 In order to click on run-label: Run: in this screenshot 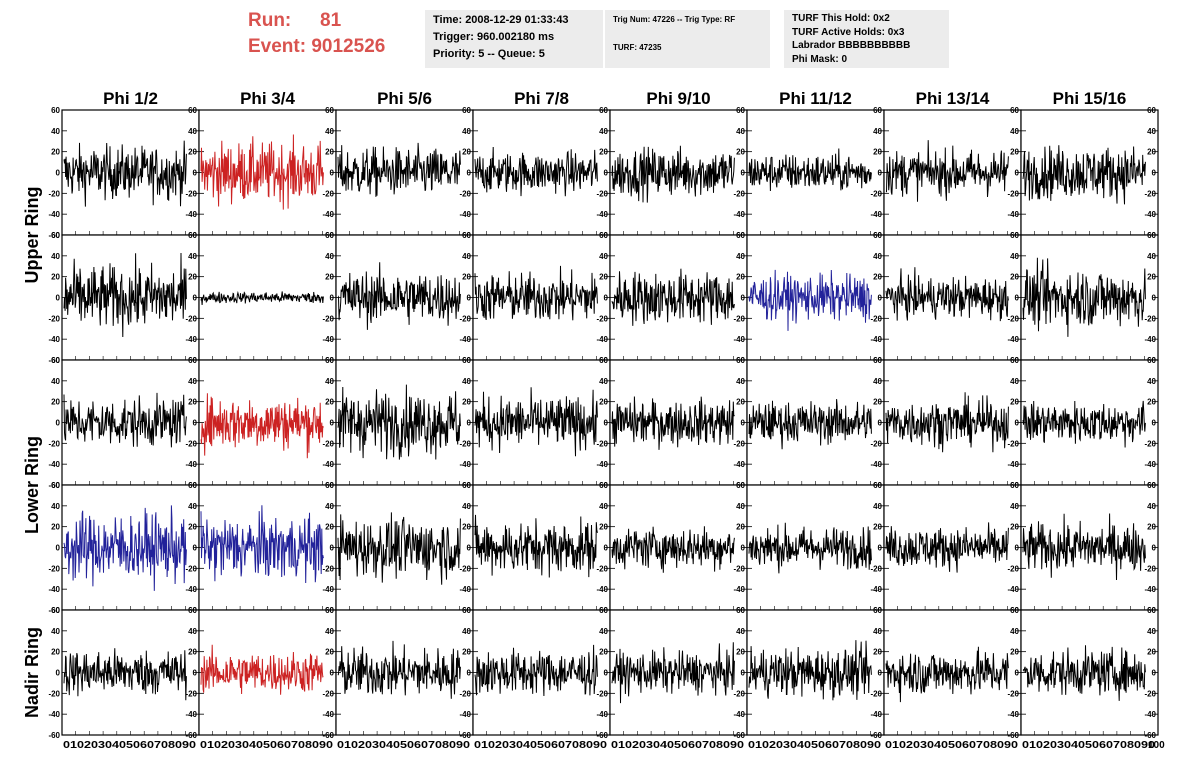, I will do `click(270, 20)`.